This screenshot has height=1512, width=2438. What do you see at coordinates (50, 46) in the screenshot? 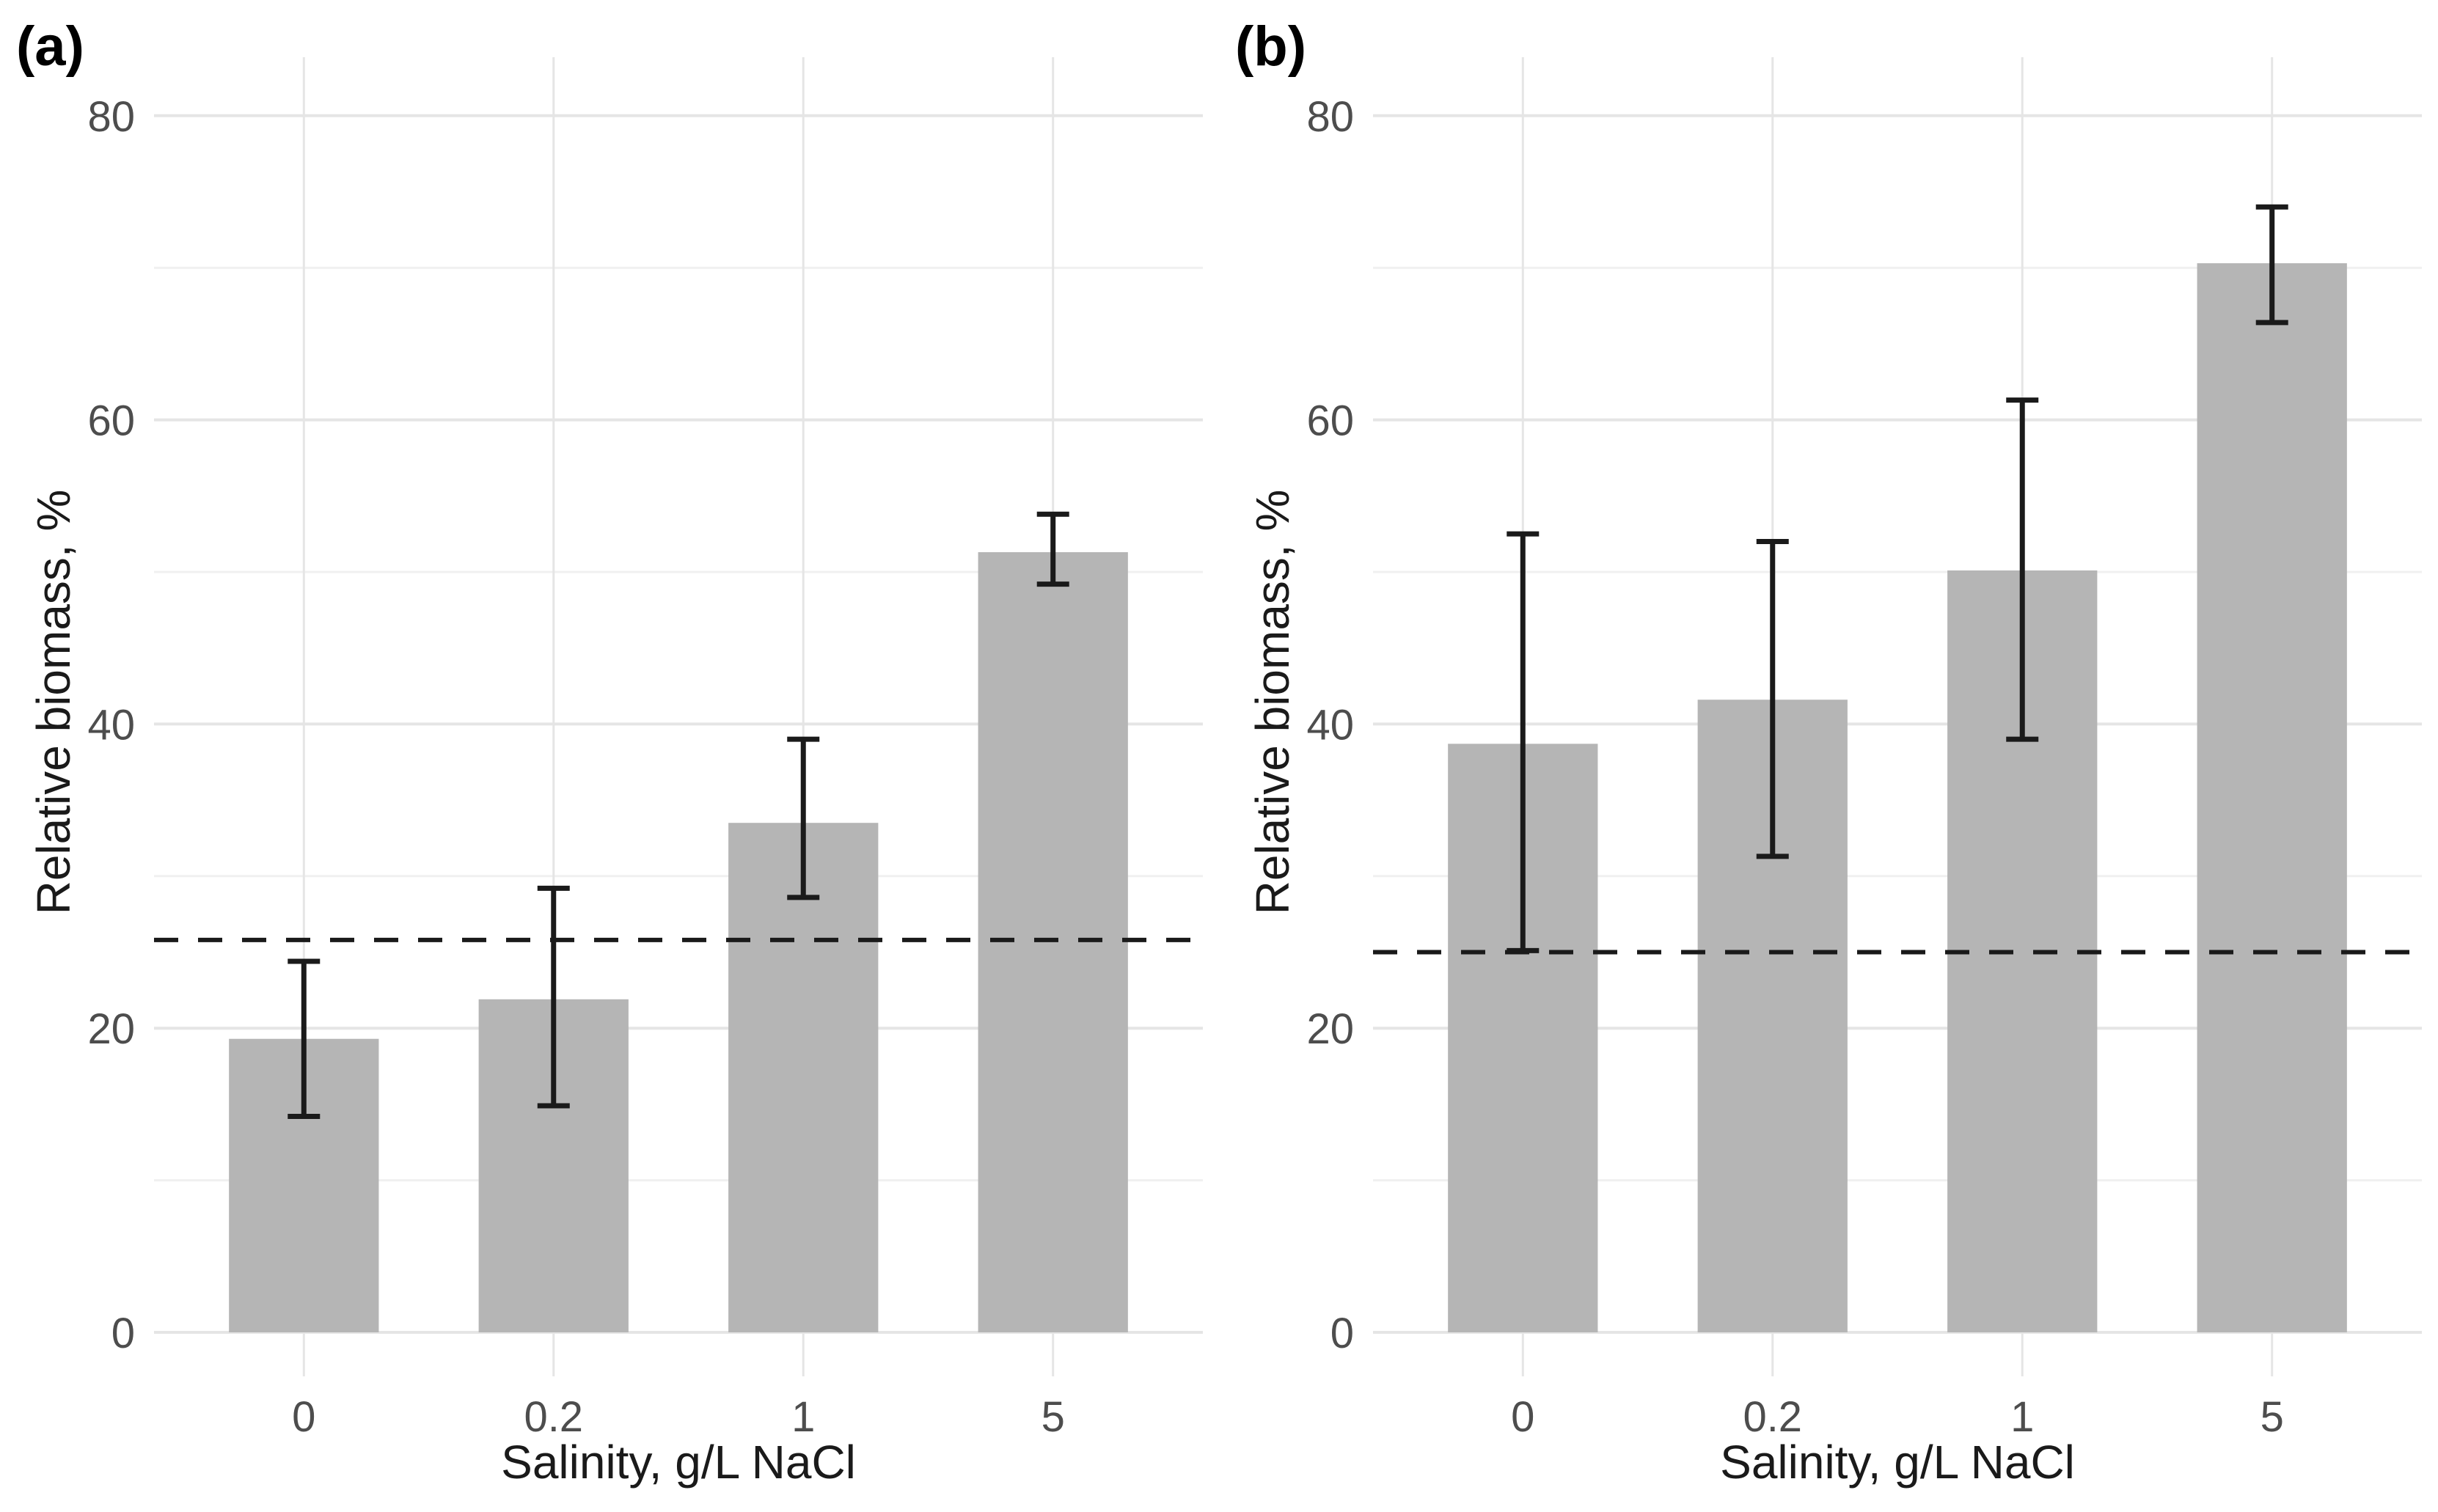
I see `panel-label-a: (a)` at bounding box center [50, 46].